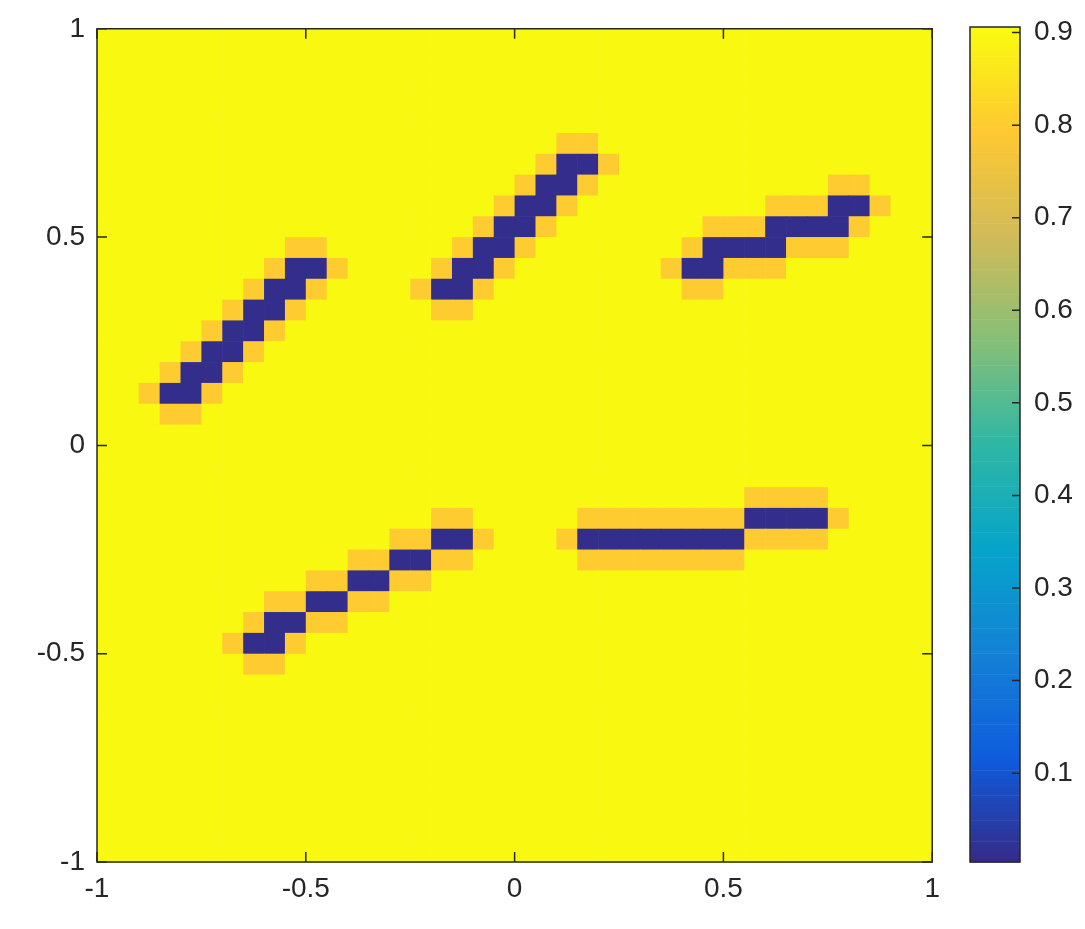 The image size is (1085, 929). I want to click on x-tick-label: -0.5, so click(305, 887).